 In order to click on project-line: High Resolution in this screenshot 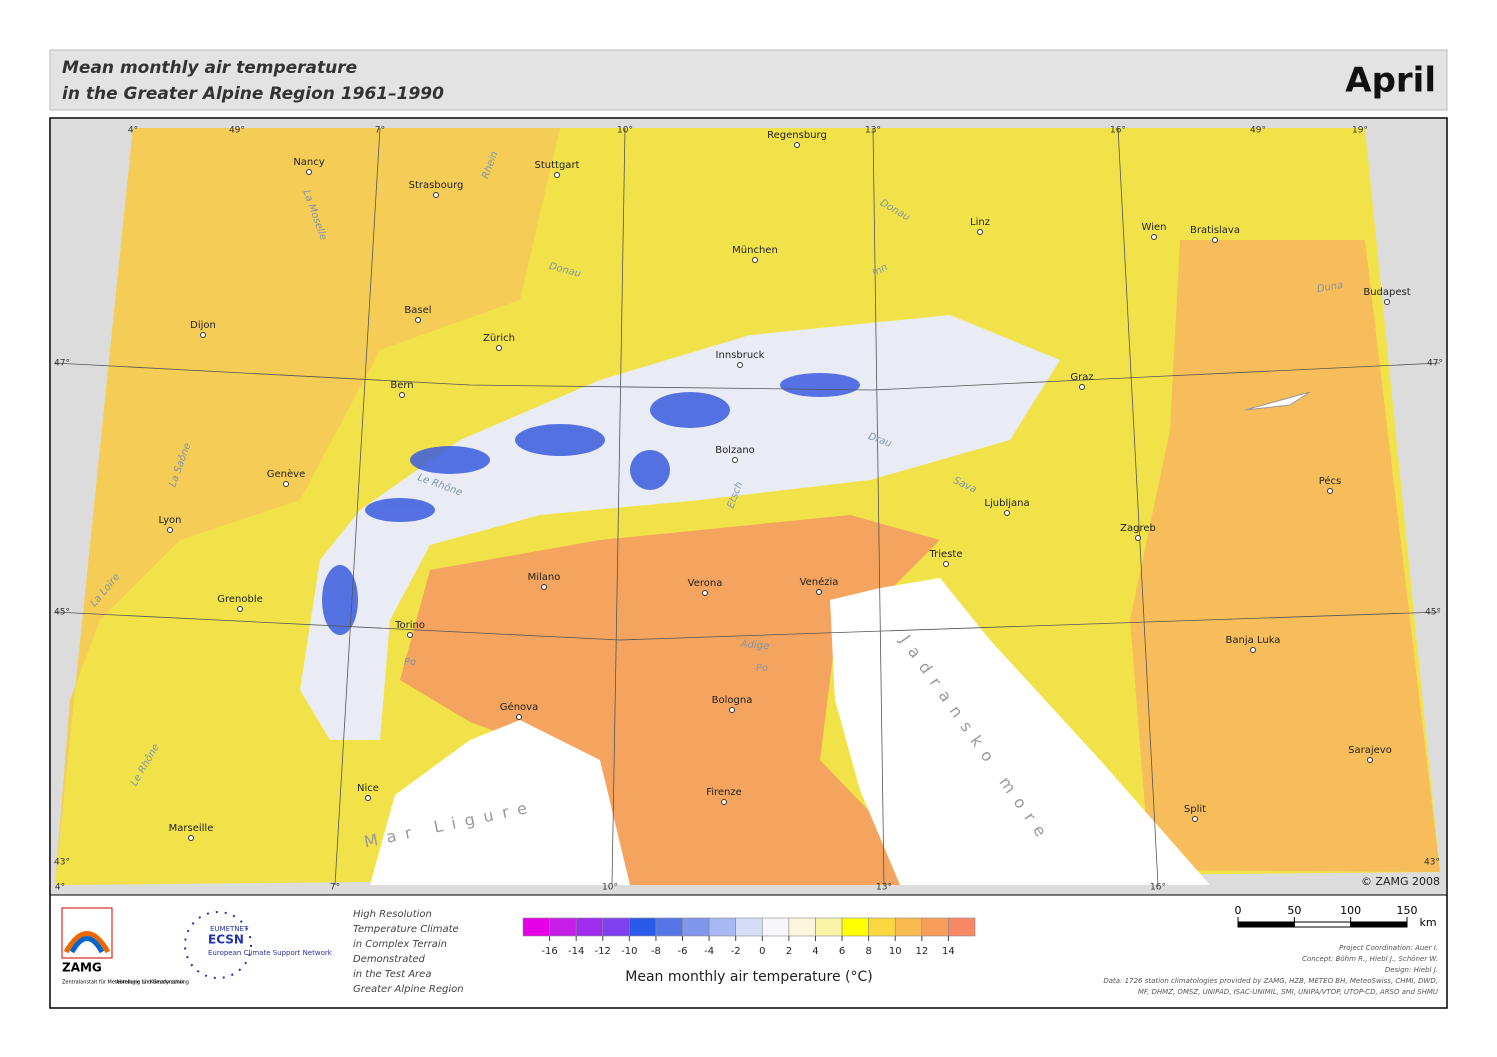, I will do `click(392, 914)`.